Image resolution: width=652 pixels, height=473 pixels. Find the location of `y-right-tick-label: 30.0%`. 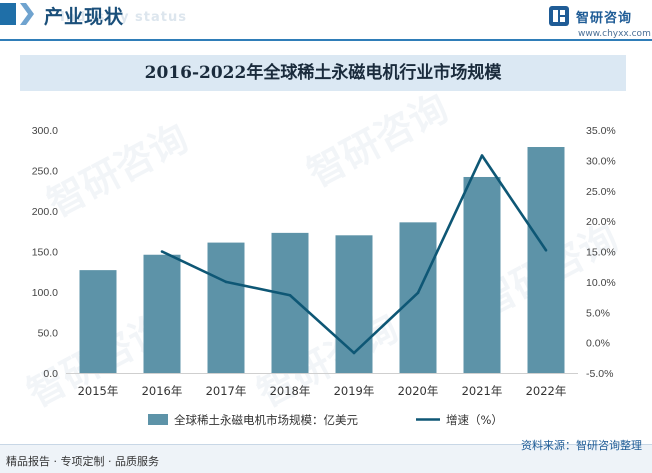

y-right-tick-label: 30.0% is located at coordinates (601, 161).